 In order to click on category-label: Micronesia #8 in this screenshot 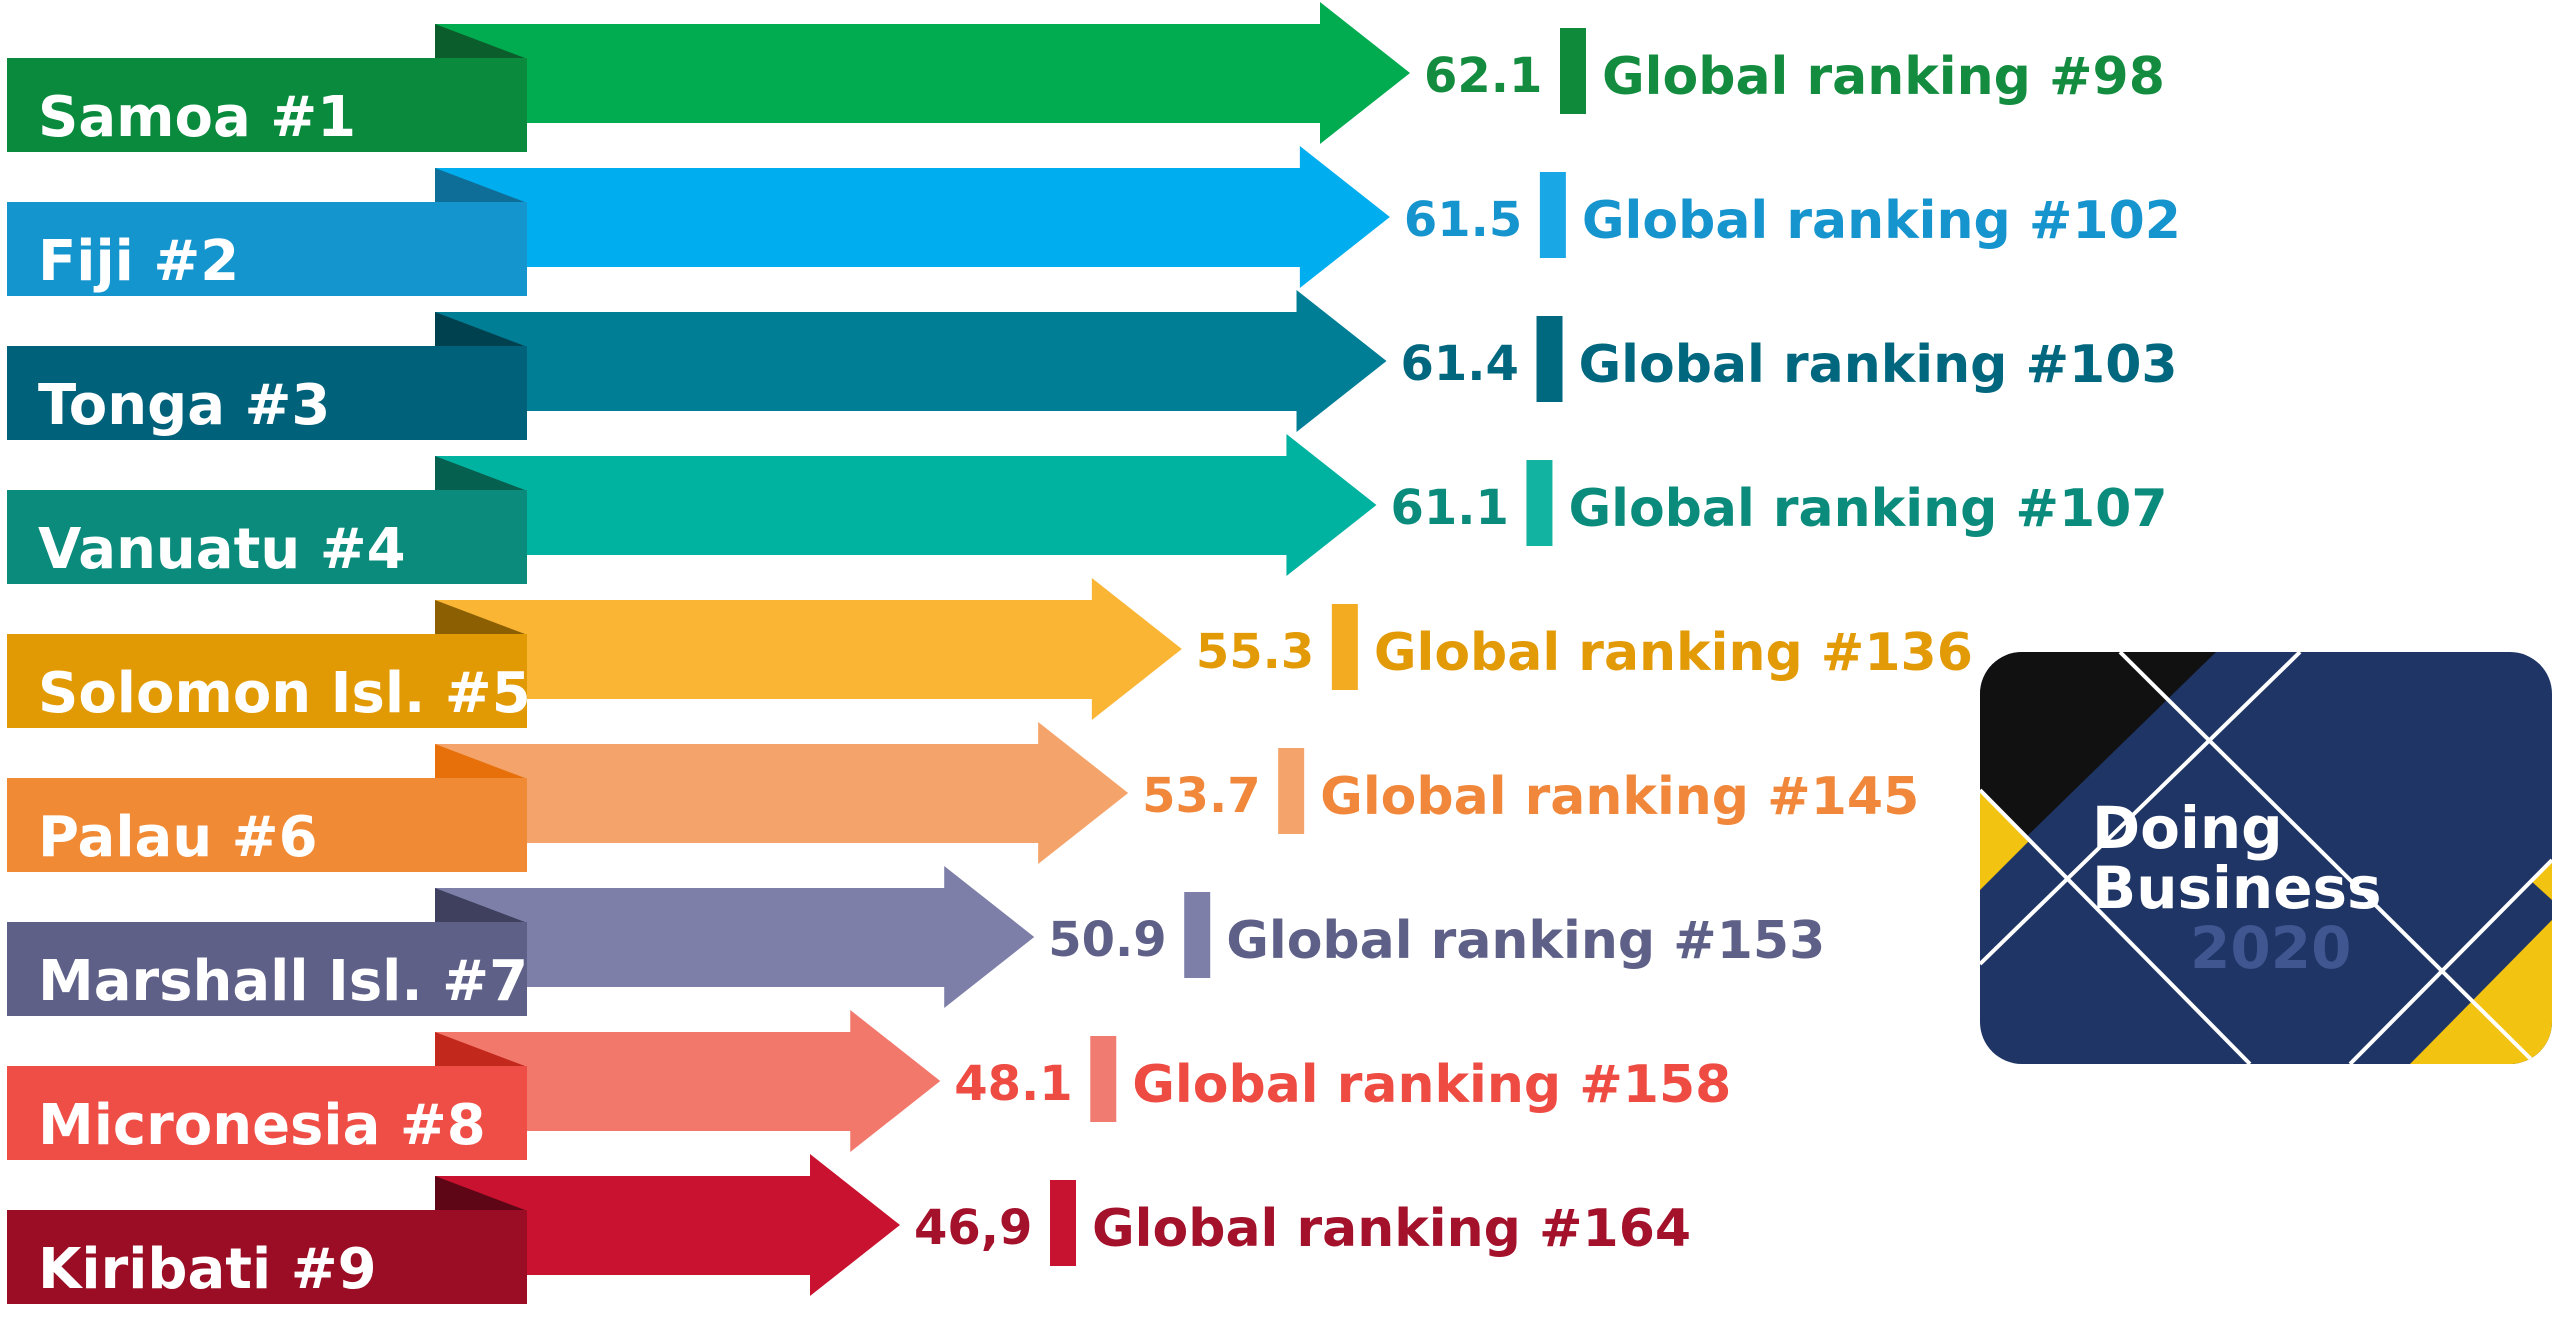, I will do `click(262, 1125)`.